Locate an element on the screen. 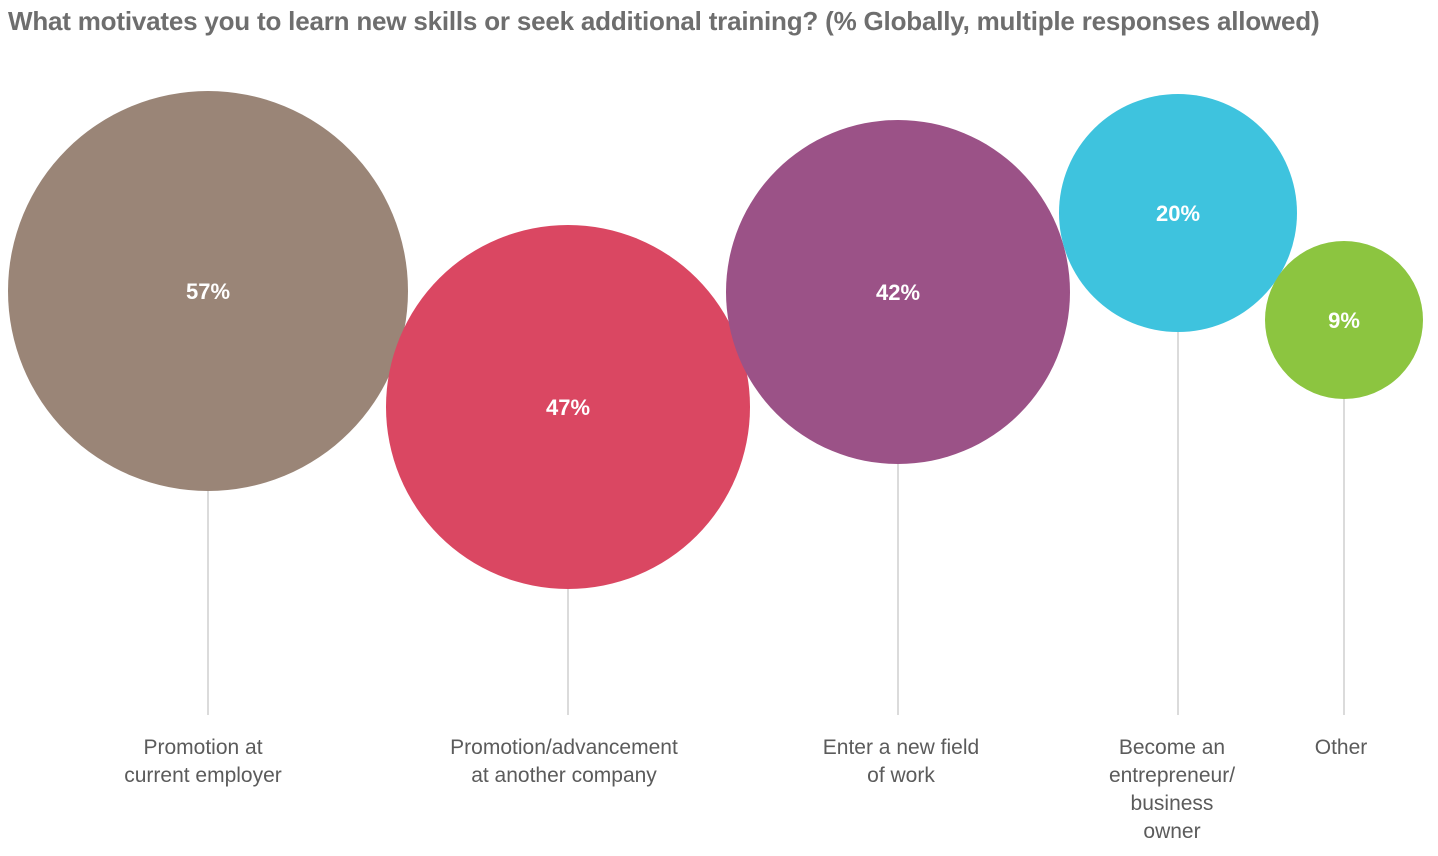 The width and height of the screenshot is (1438, 856). value-label-promotion-advancement-at-another-company: 47% is located at coordinates (568, 407).